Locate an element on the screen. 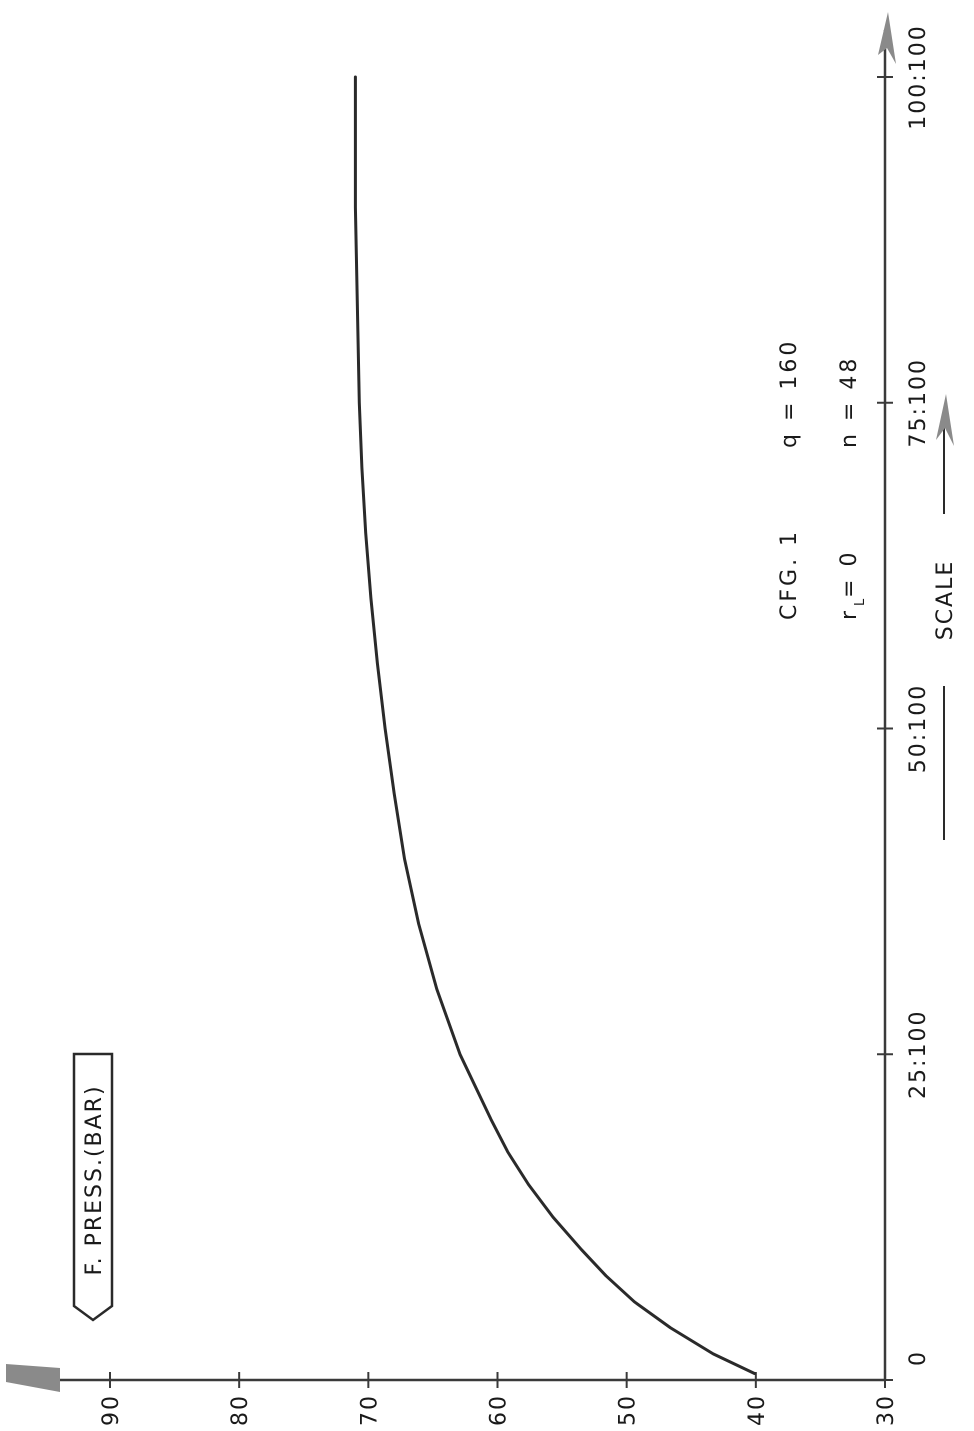 The height and width of the screenshot is (1431, 974). annotation-r-text: r = 0 is located at coordinates (849, 585).